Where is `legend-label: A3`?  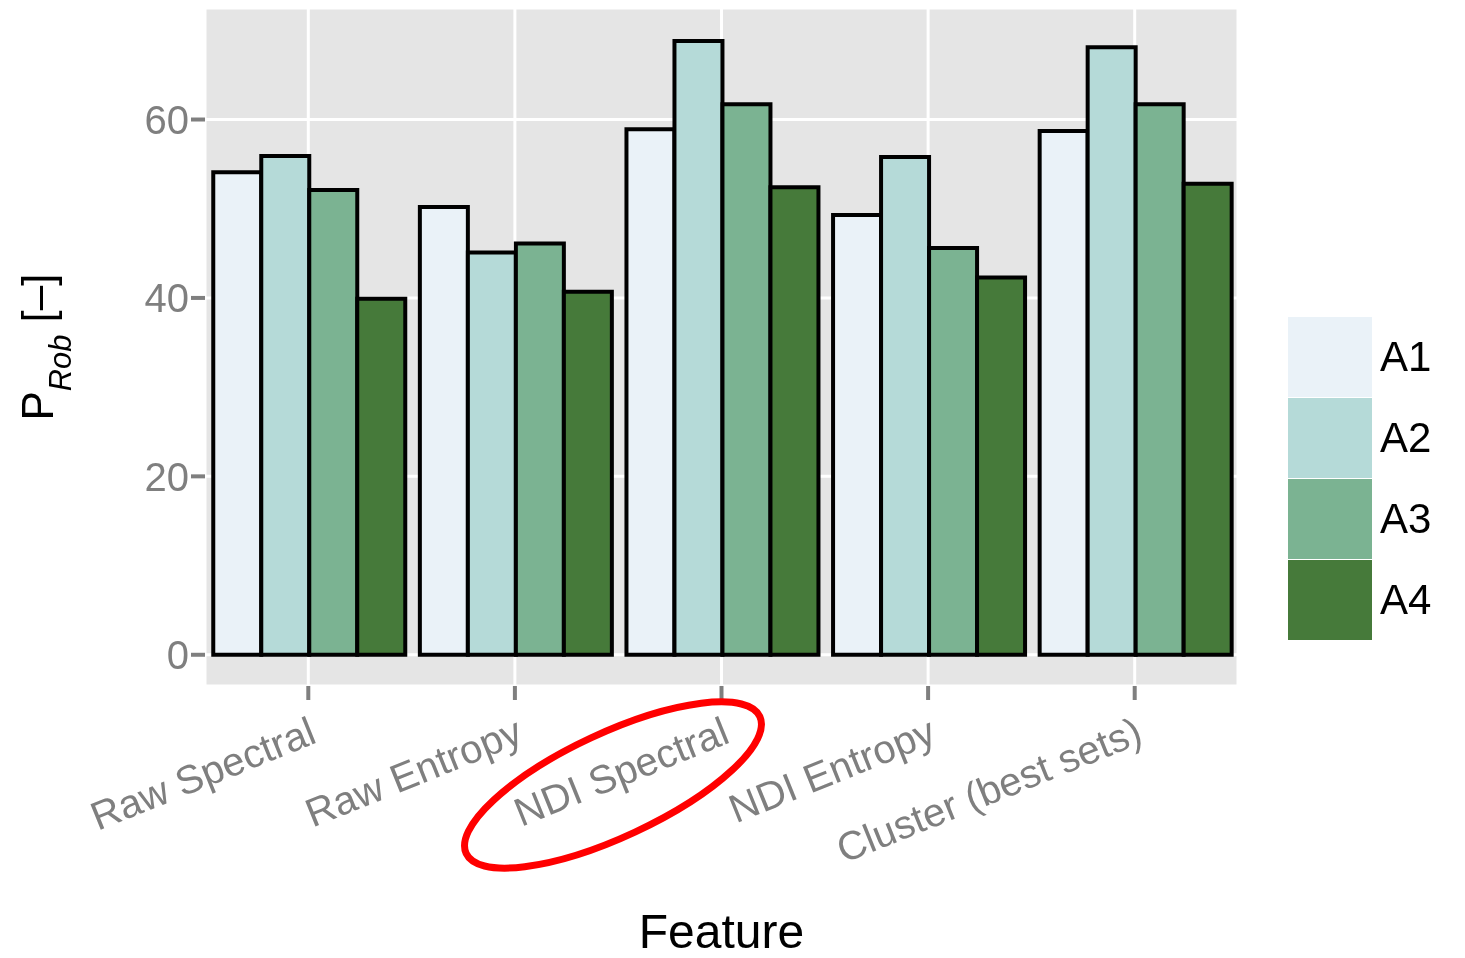
legend-label: A3 is located at coordinates (1406, 518).